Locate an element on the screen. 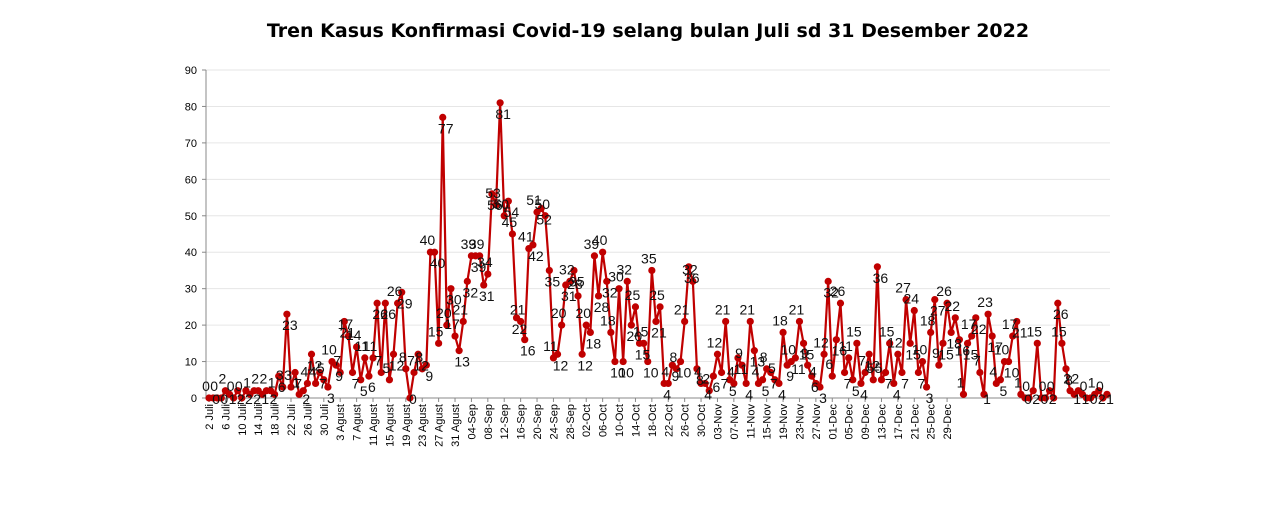  x-tick-label: 07-Nov is located at coordinates (735, 422).